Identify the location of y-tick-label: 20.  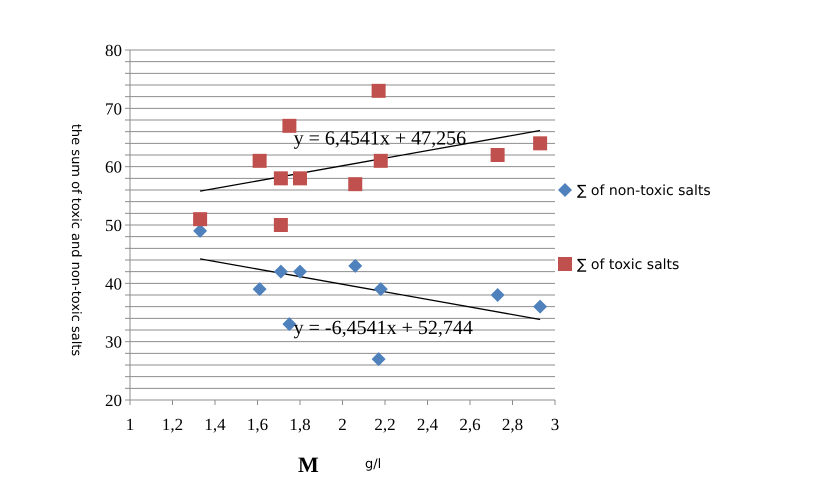
(113, 400).